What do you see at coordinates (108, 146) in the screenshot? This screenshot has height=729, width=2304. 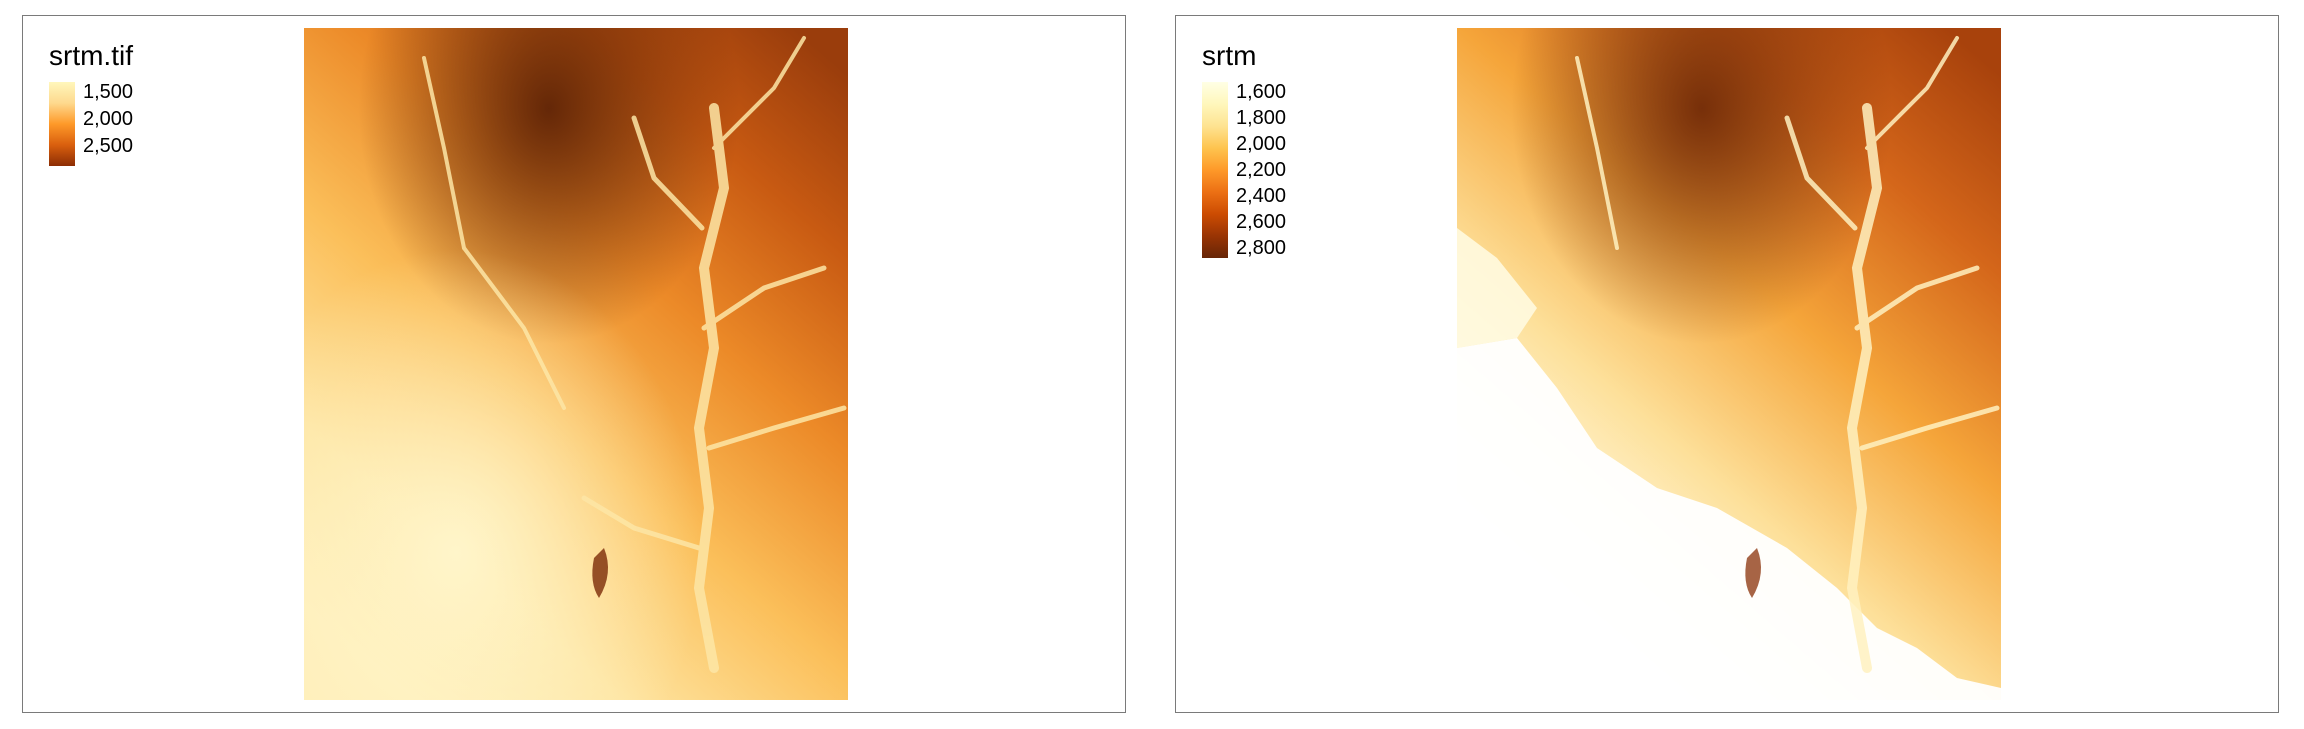 I see `legend-label: 2,500` at bounding box center [108, 146].